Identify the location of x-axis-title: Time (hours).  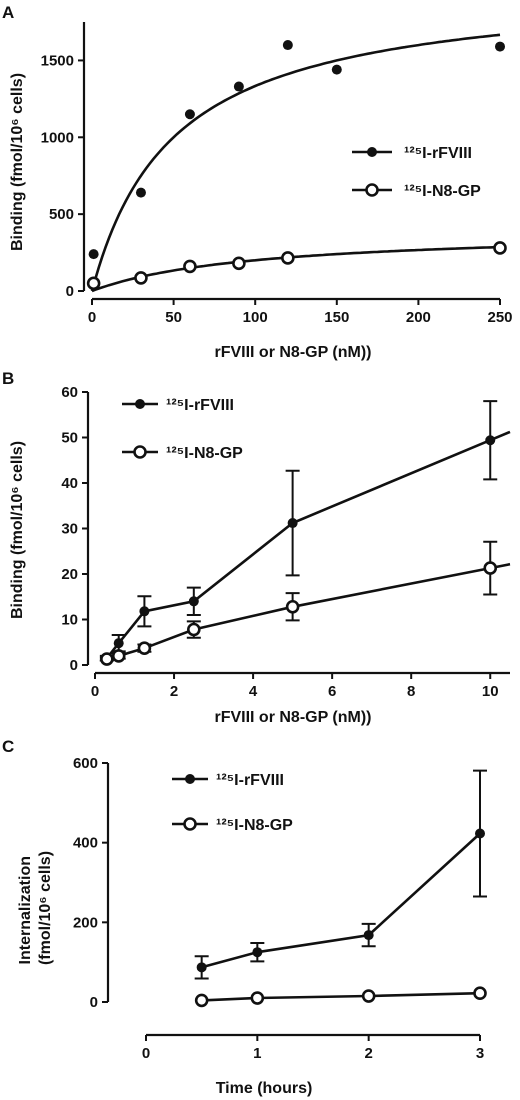
(264, 1088).